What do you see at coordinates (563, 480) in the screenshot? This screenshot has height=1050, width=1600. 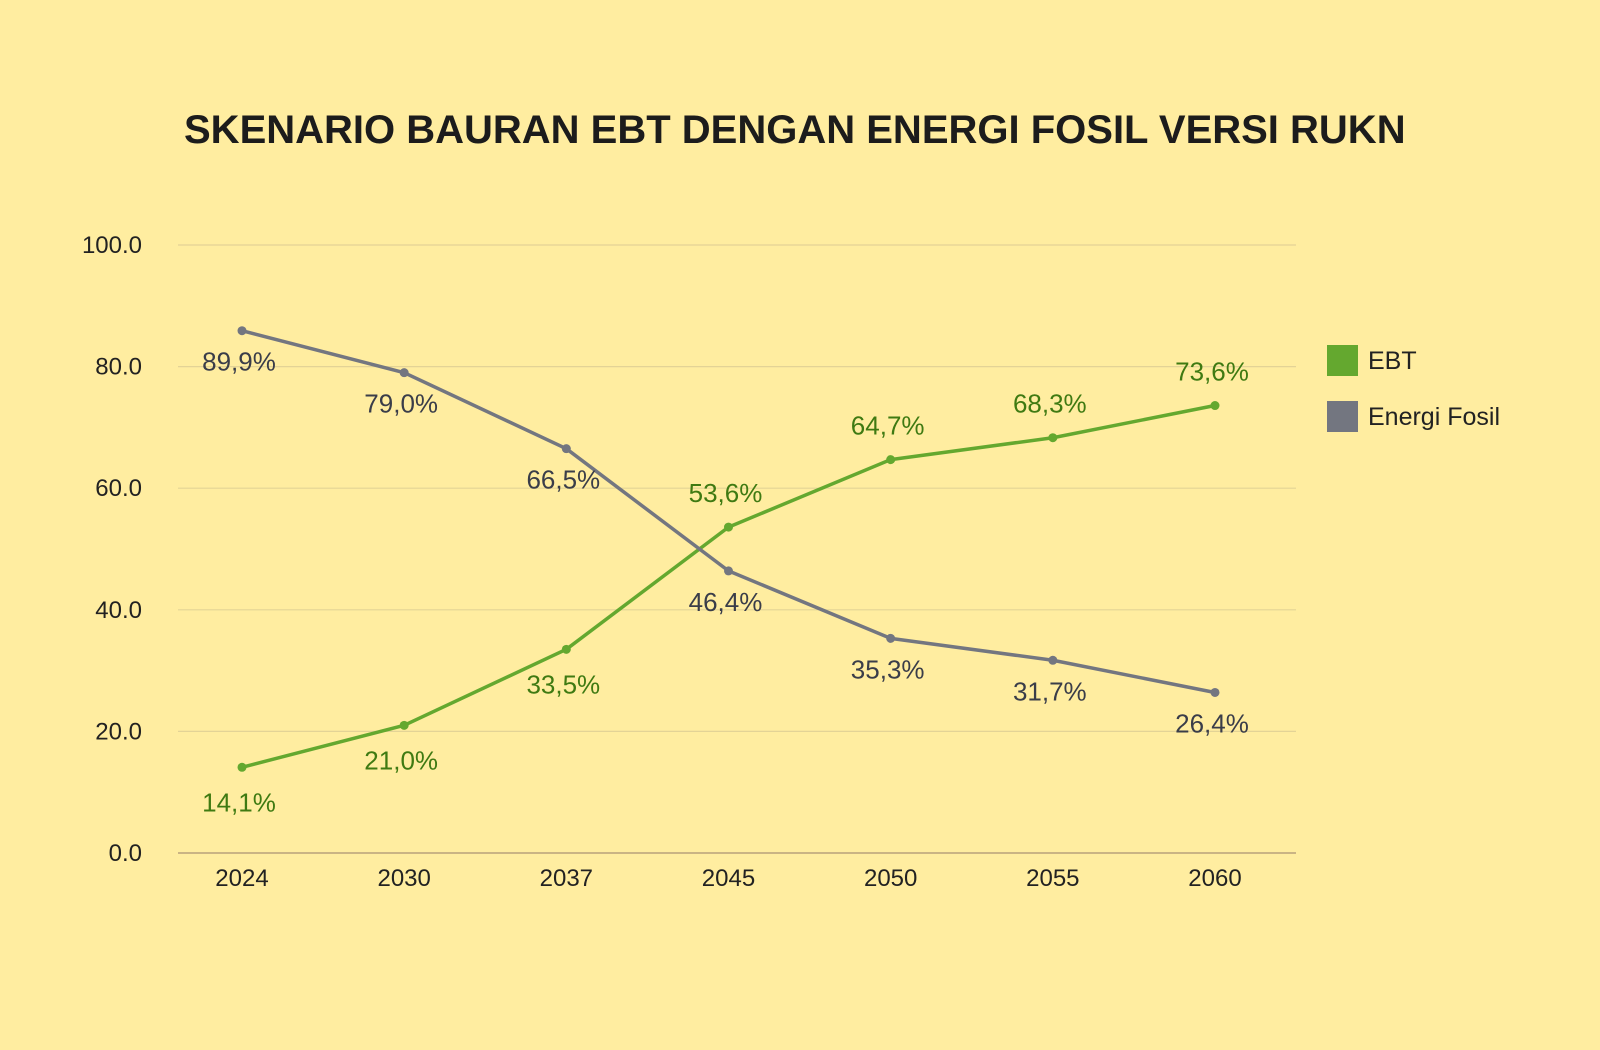 I see `data-label: 66,5%` at bounding box center [563, 480].